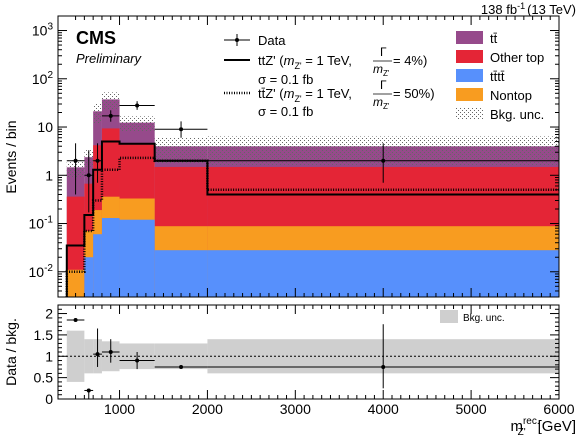  Describe the element at coordinates (41, 223) in the screenshot. I see `y-tick-label-top-1: 10⁻¹` at that location.